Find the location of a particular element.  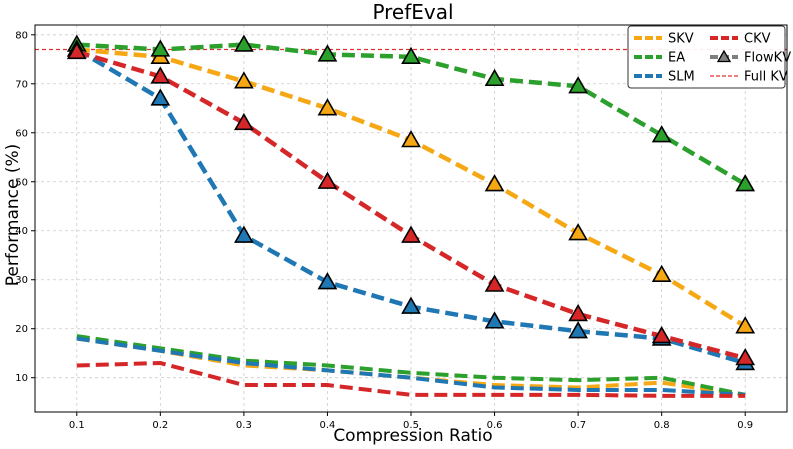

x-tick-label: 0.1 is located at coordinates (77, 425).